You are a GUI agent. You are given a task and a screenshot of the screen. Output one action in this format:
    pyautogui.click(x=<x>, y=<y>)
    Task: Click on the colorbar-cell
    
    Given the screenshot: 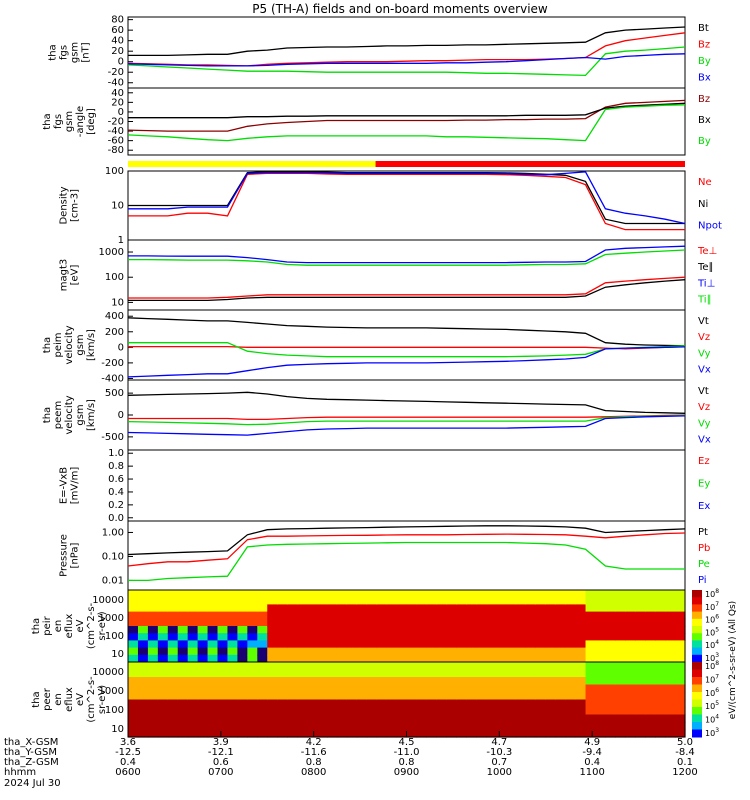 What is the action you would take?
    pyautogui.click(x=697, y=631)
    